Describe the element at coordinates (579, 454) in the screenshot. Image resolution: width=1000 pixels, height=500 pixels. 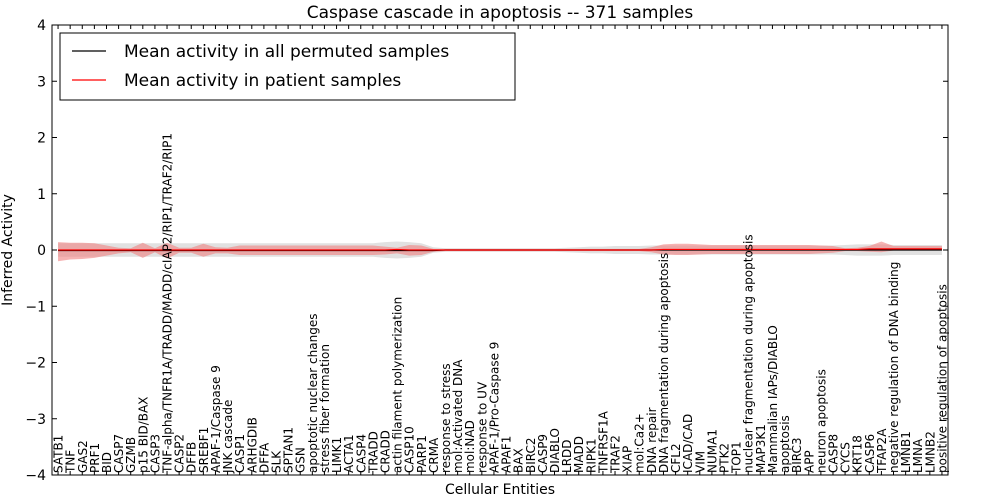
I see `x-tick-label: MADD` at that location.